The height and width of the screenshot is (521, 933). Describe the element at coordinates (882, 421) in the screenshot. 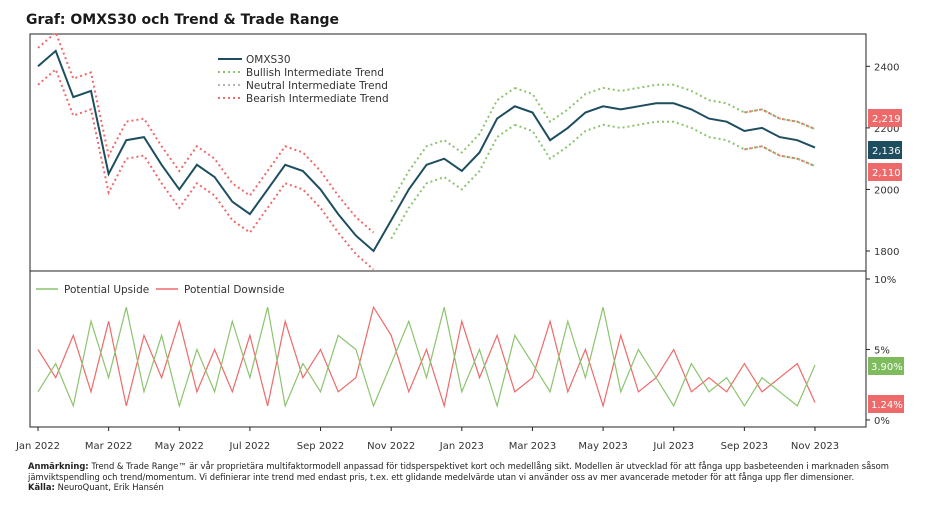

I see `y-tick-label: 0%` at that location.